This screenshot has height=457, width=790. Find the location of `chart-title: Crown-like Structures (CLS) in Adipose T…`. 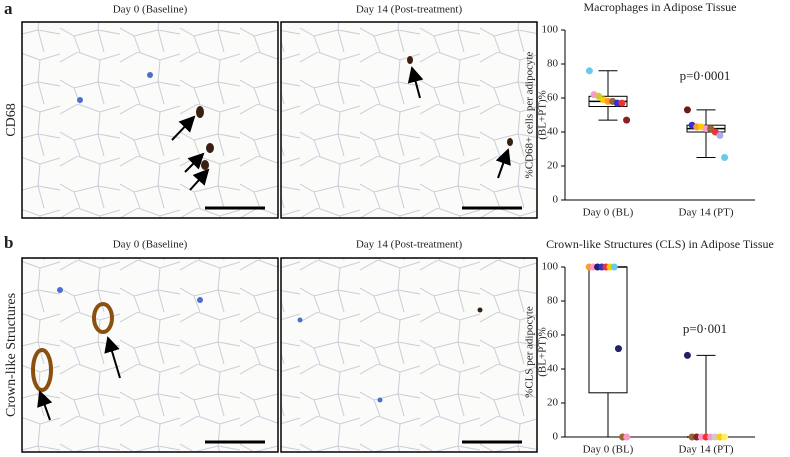

chart-title: Crown-like Structures (CLS) in Adipose T… is located at coordinates (660, 244).